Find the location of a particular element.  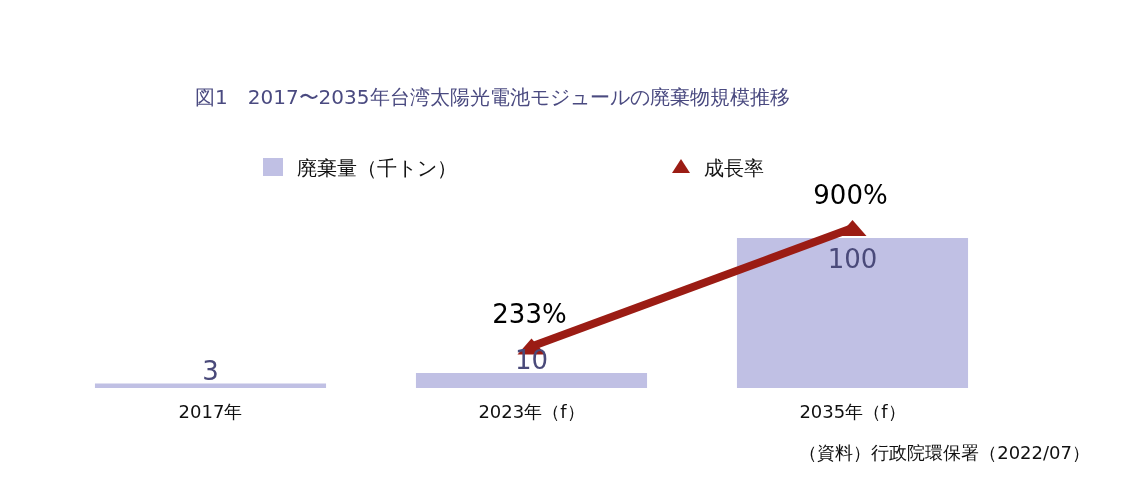

x-tick-label: 2017年 is located at coordinates (210, 411).